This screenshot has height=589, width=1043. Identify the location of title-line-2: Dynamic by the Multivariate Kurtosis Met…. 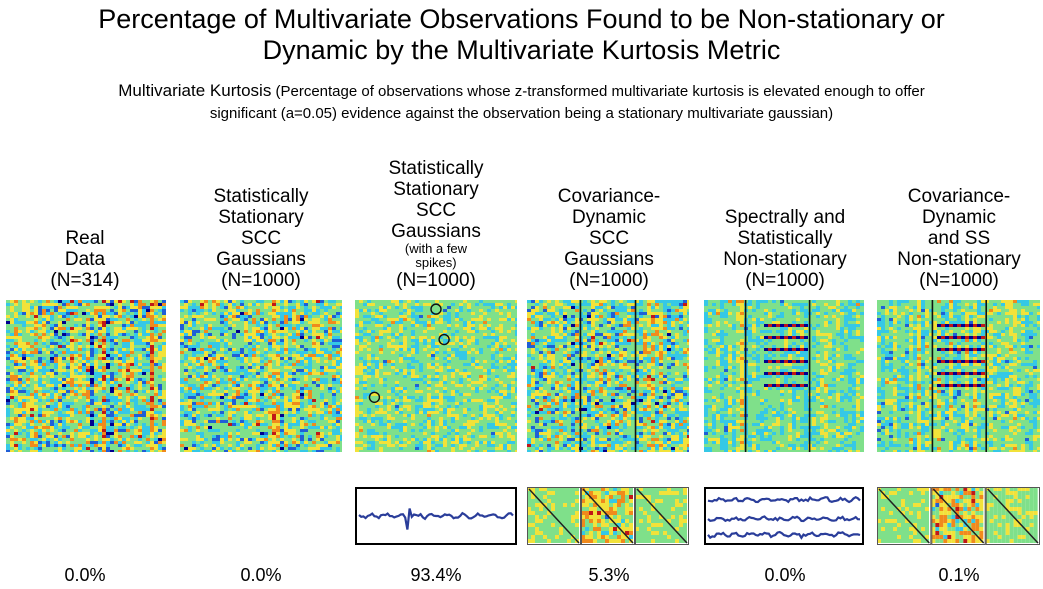
(521, 50).